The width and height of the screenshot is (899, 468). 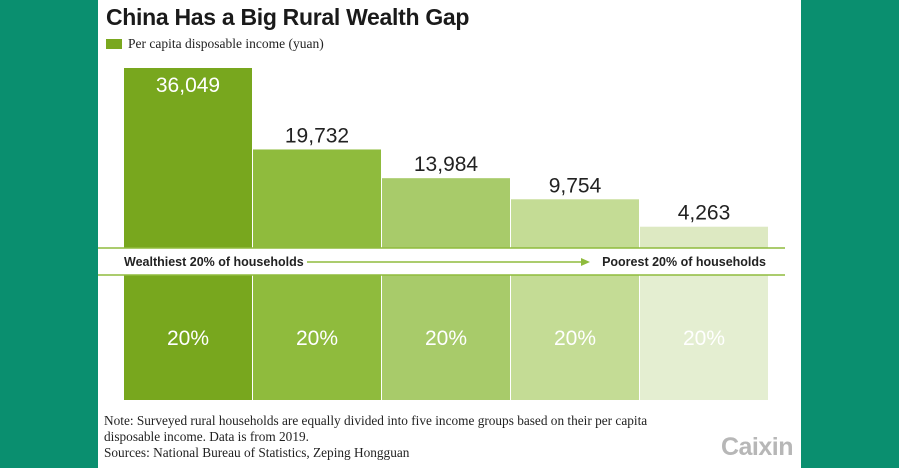 I want to click on caixin-logo: Caixin, so click(x=757, y=447).